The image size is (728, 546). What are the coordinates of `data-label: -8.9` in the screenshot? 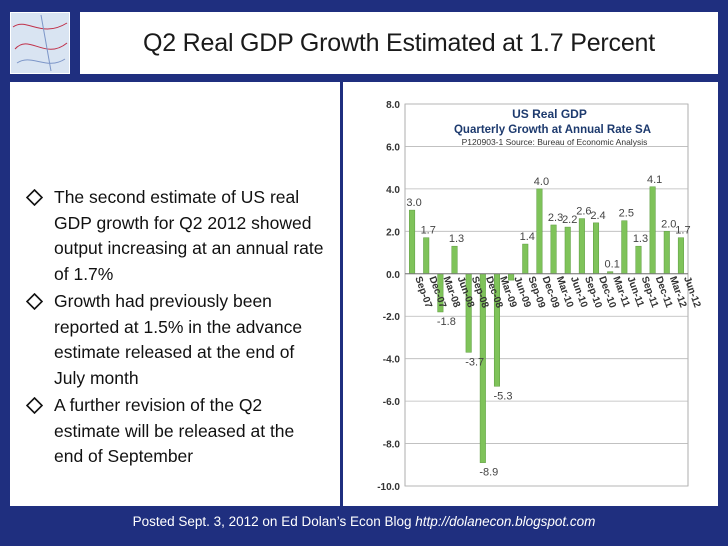 It's located at (488, 473).